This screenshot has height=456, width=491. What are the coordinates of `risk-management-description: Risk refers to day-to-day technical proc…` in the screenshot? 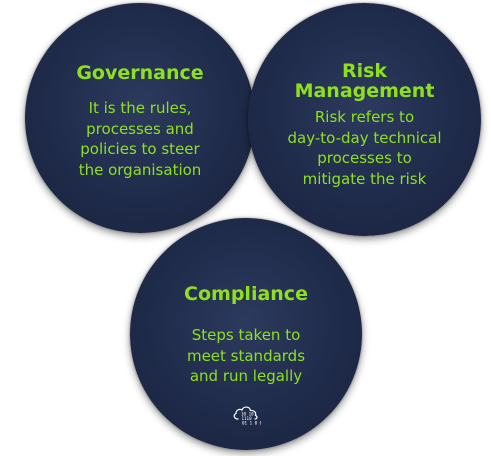 It's located at (364, 148).